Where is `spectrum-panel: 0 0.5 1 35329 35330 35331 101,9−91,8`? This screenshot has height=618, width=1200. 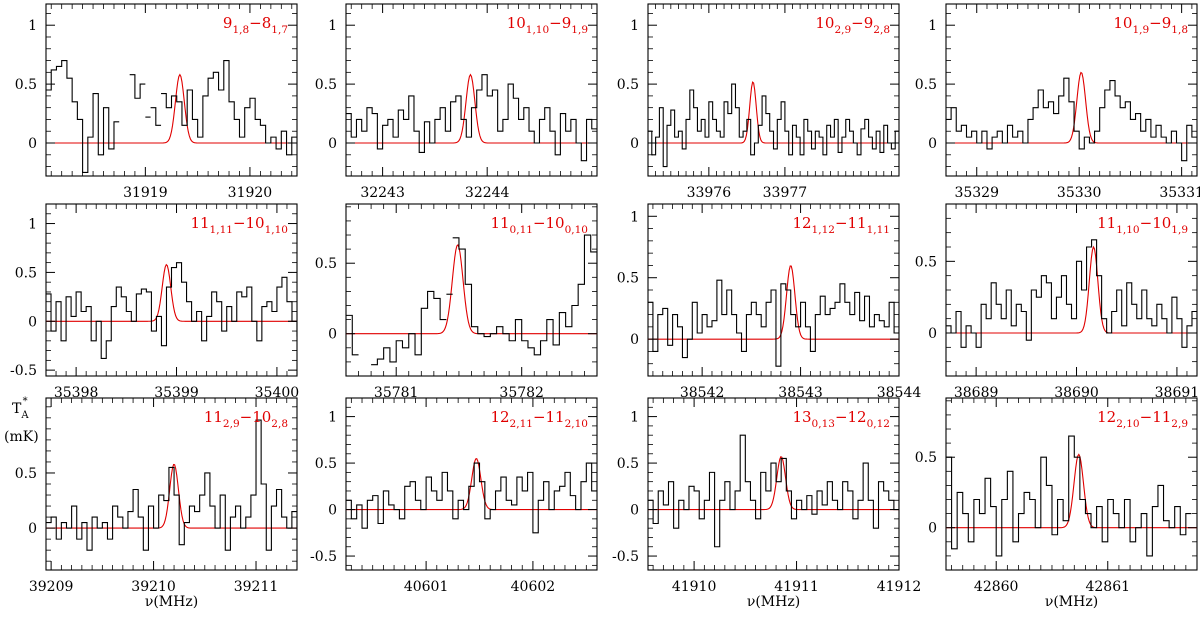
spectrum-panel: 0 0.5 1 35329 35330 35331 101,9−91,8 is located at coordinates (1057, 102).